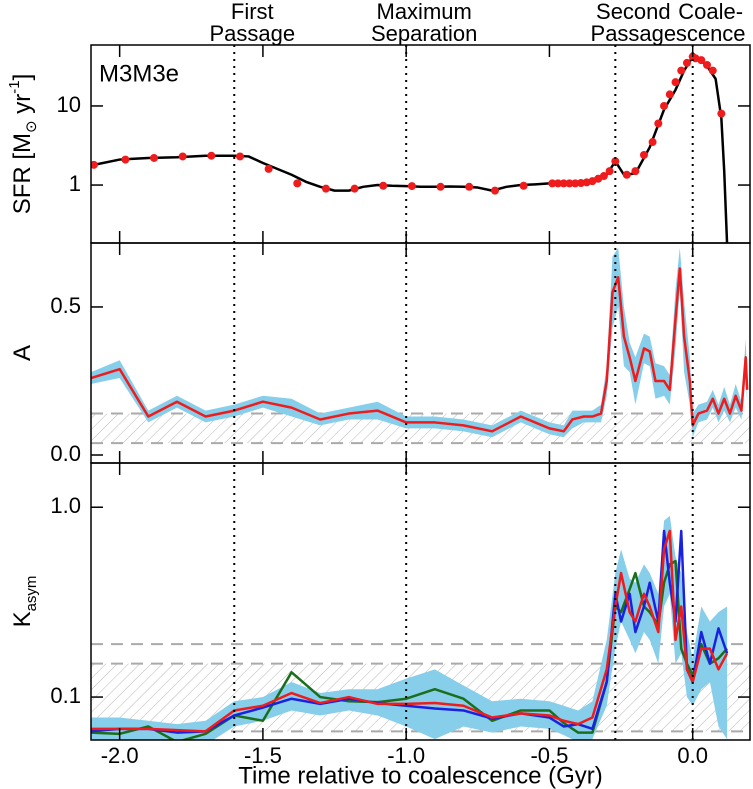 This screenshot has width=753, height=789. I want to click on y-axis-label-part: ], so click(22, 77).